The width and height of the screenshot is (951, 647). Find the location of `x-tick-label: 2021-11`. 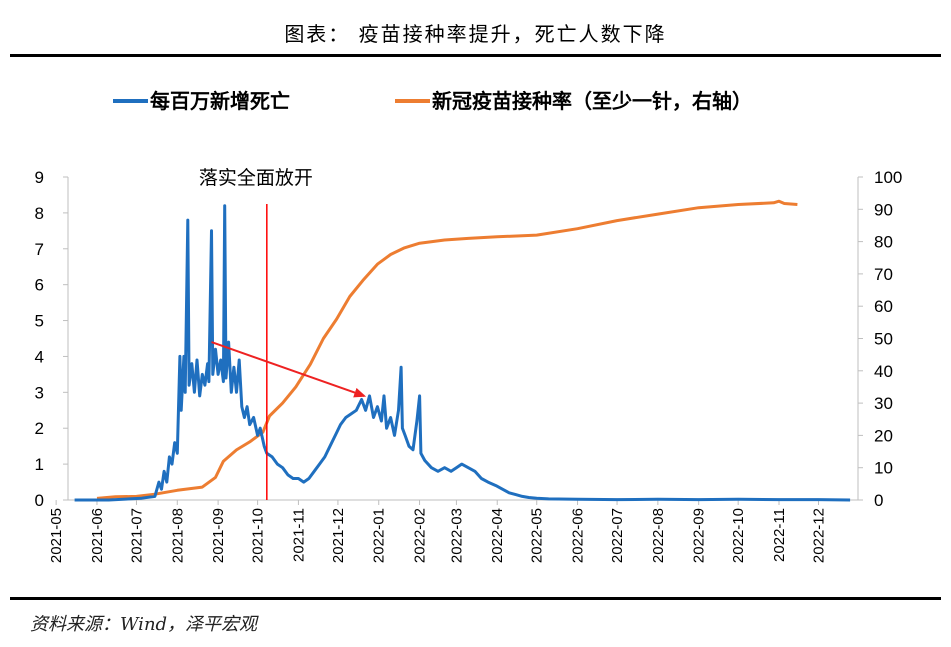

x-tick-label: 2021-11 is located at coordinates (298, 535).